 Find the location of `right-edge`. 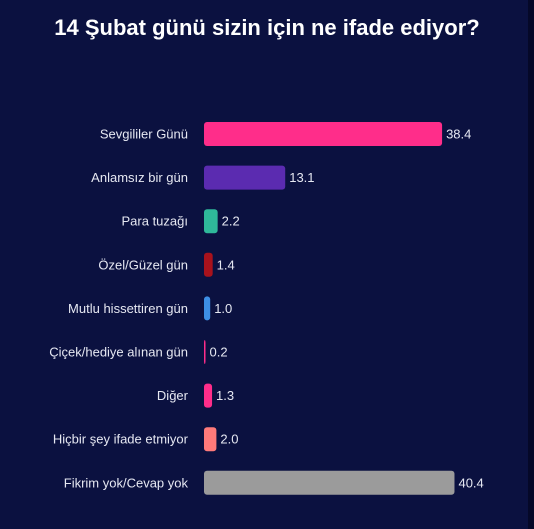

right-edge is located at coordinates (531, 264).